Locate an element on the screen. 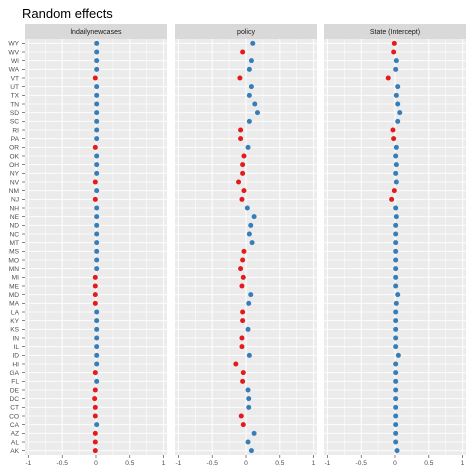 The width and height of the screenshot is (474, 474). y-tick-label: AL is located at coordinates (15, 442).